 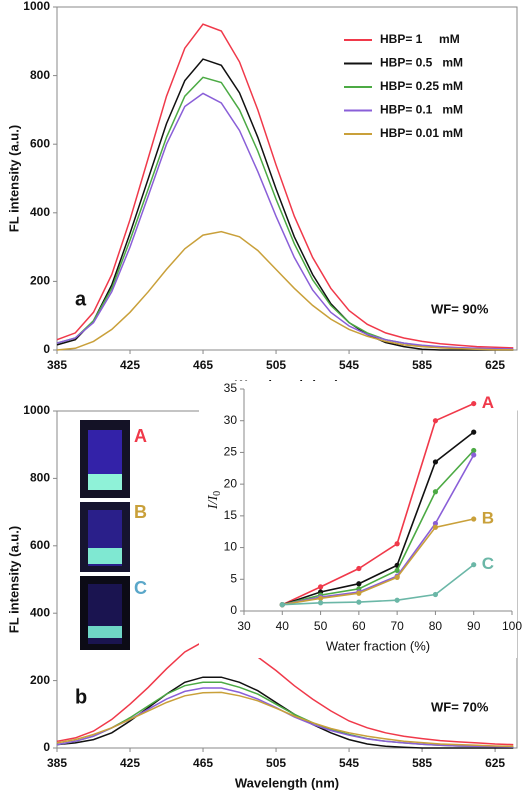 I want to click on y-tick-label: 20, so click(x=231, y=483).